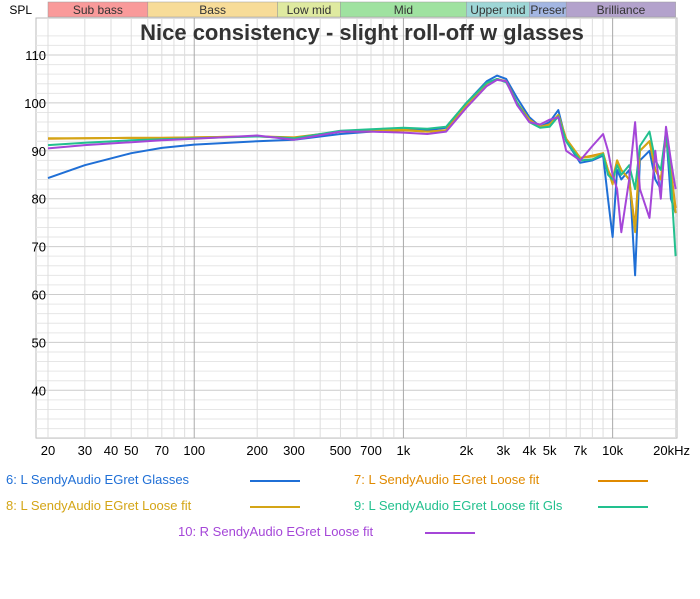 This screenshot has height=599, width=700. What do you see at coordinates (403, 10) in the screenshot?
I see `band-label: Mid` at bounding box center [403, 10].